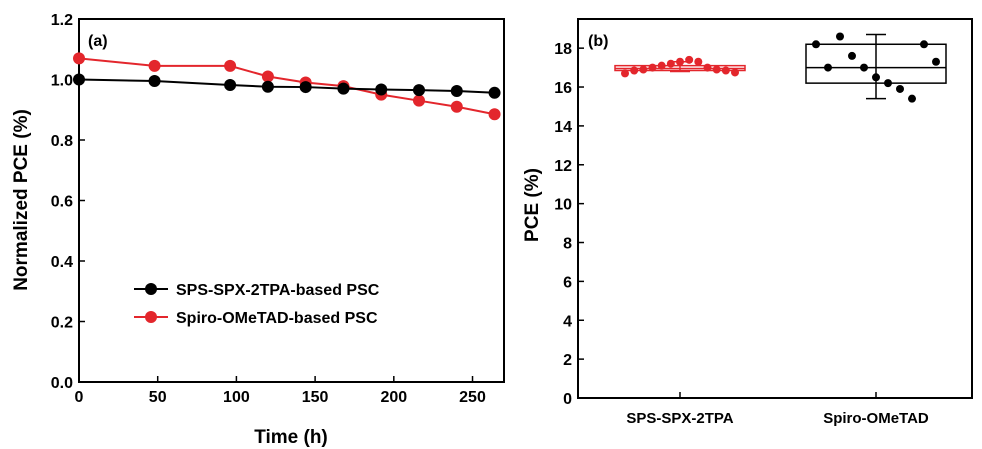  I want to click on panel-a-label: (a), so click(98, 41).